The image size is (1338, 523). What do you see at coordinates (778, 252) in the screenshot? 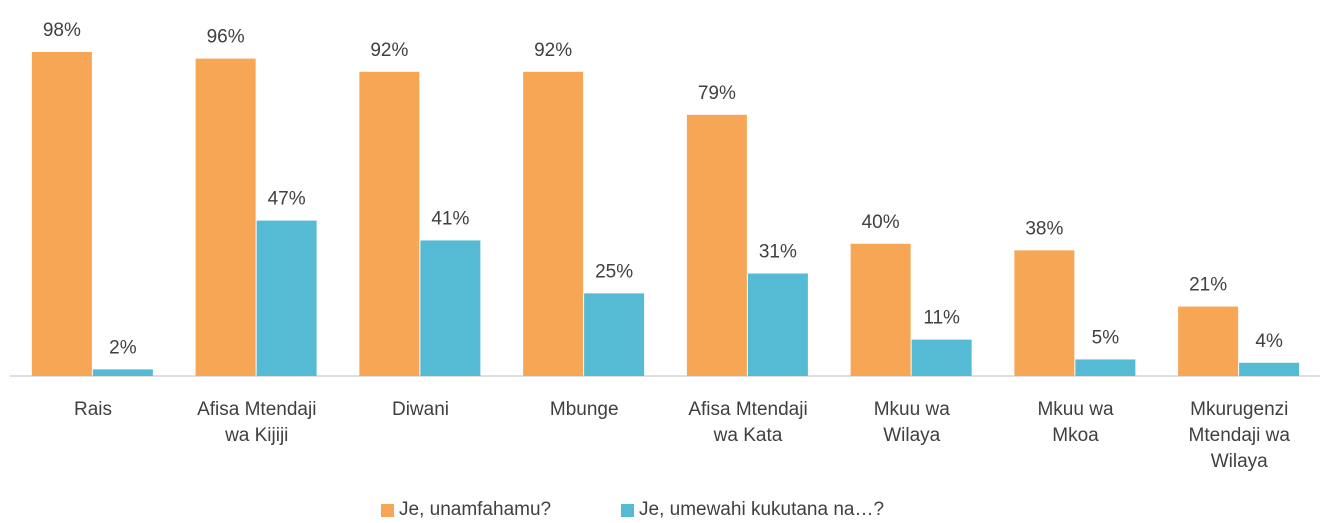
I see `data-label: 31%` at bounding box center [778, 252].